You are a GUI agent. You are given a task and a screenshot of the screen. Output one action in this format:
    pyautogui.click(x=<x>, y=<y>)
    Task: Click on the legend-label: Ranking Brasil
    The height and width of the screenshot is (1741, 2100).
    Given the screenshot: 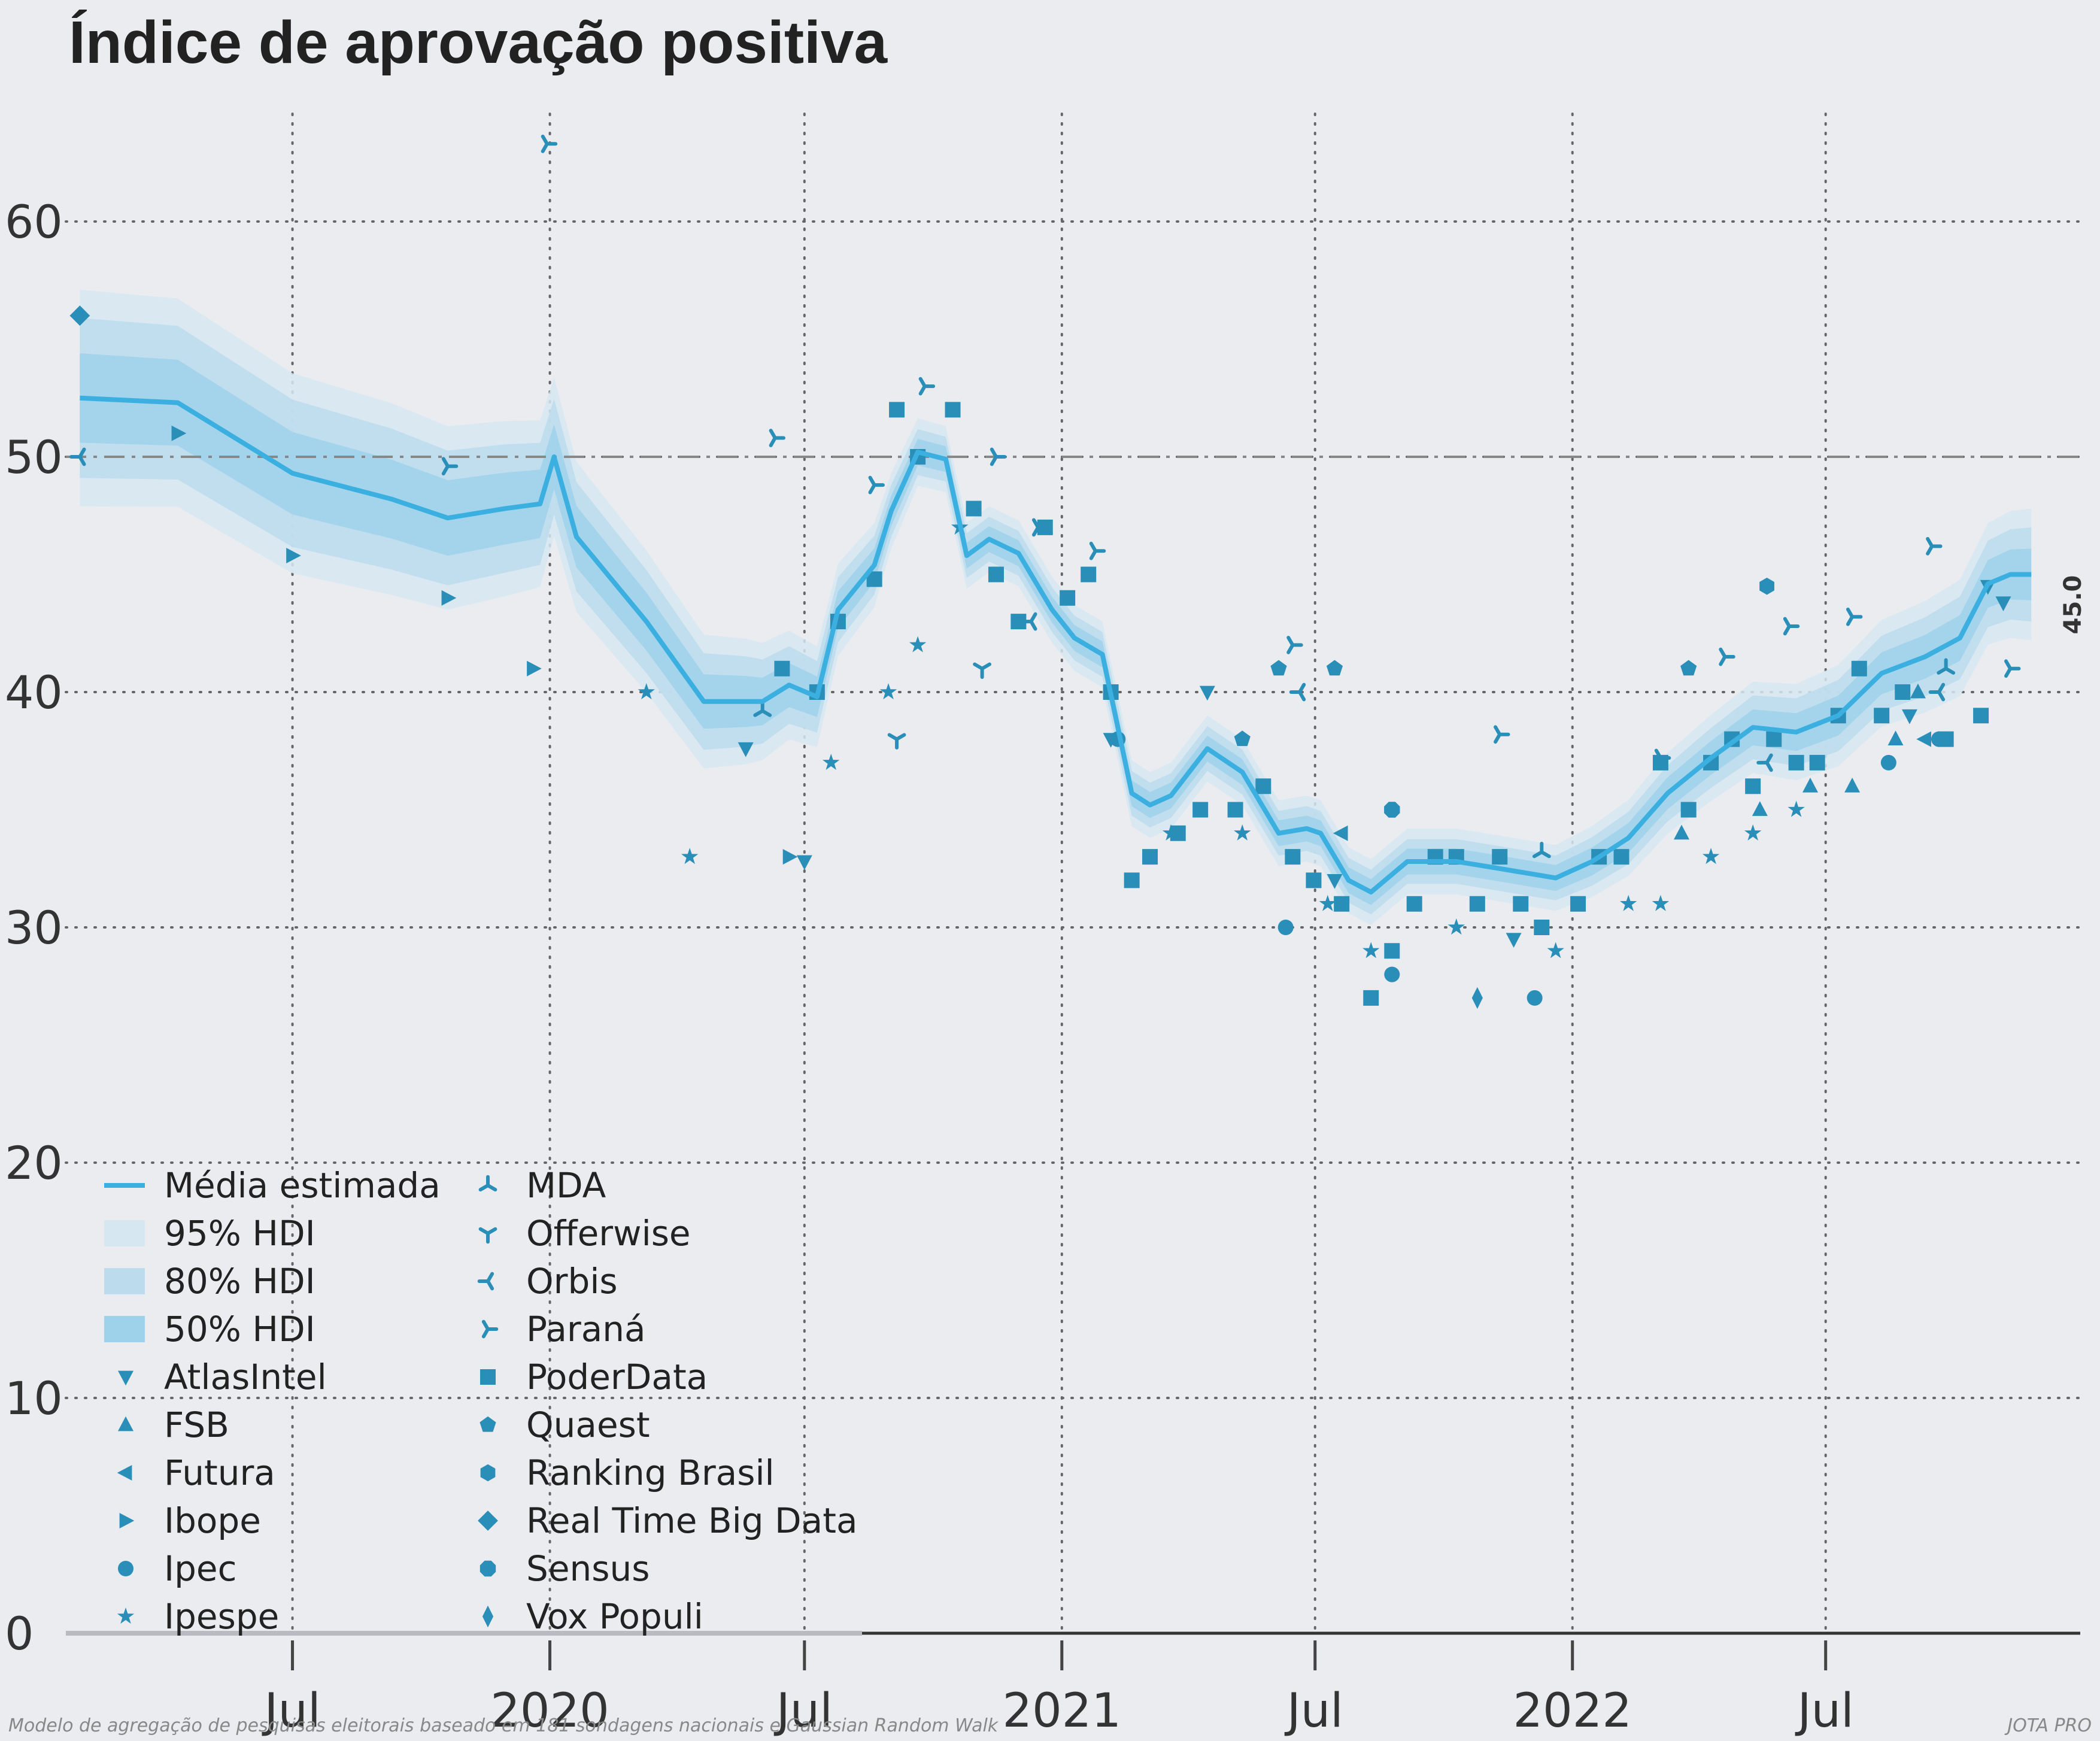 What is the action you would take?
    pyautogui.click(x=650, y=1472)
    